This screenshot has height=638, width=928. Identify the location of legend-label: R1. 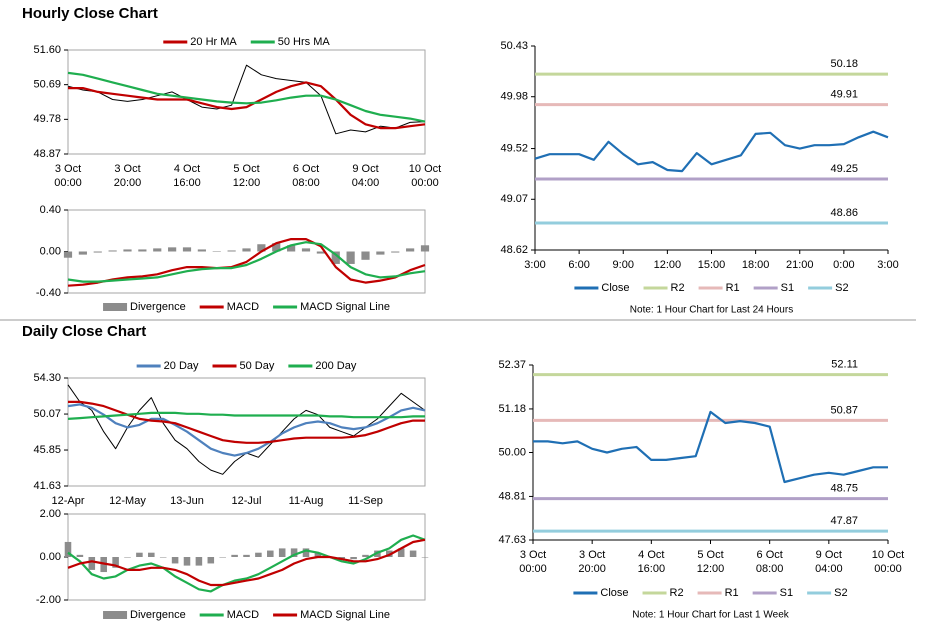
(733, 288).